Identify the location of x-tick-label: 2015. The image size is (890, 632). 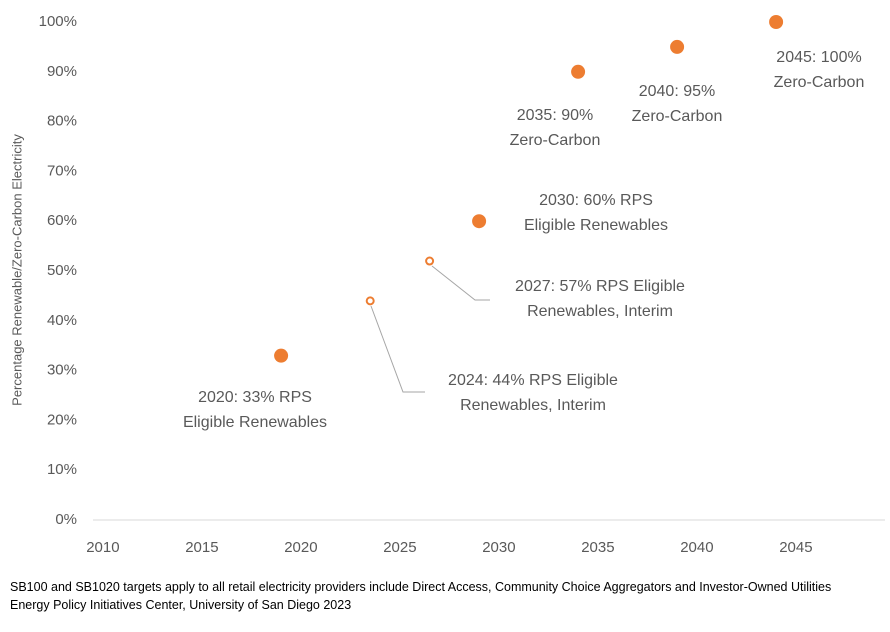
(201, 547).